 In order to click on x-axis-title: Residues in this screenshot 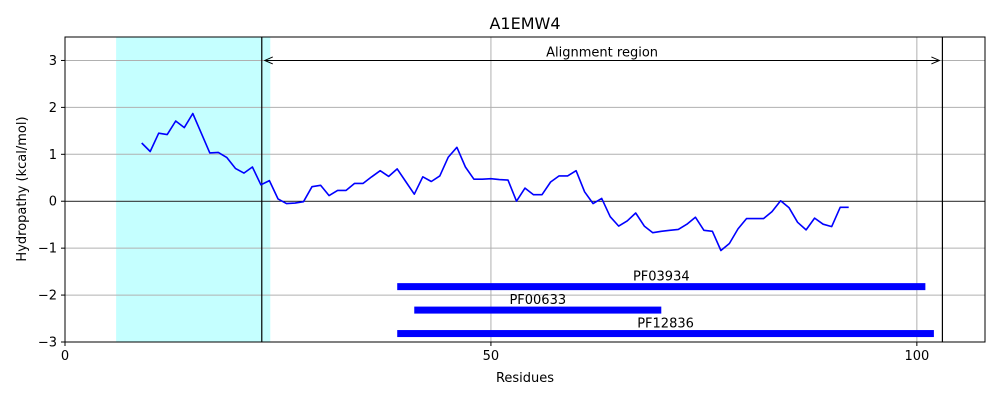, I will do `click(525, 378)`.